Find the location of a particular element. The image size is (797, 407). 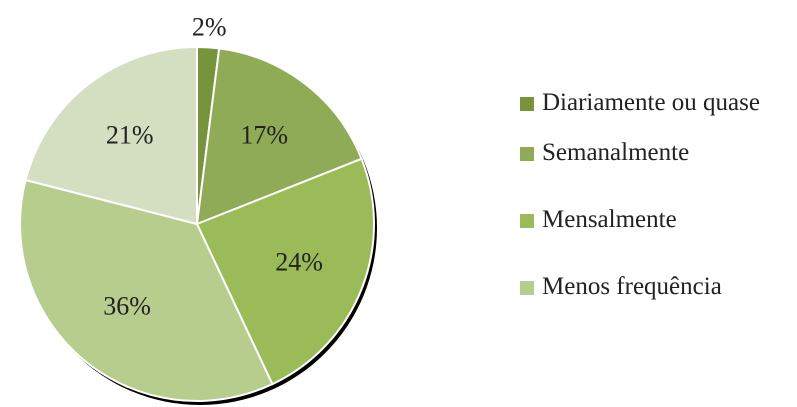

data-label: 2% is located at coordinates (209, 26).